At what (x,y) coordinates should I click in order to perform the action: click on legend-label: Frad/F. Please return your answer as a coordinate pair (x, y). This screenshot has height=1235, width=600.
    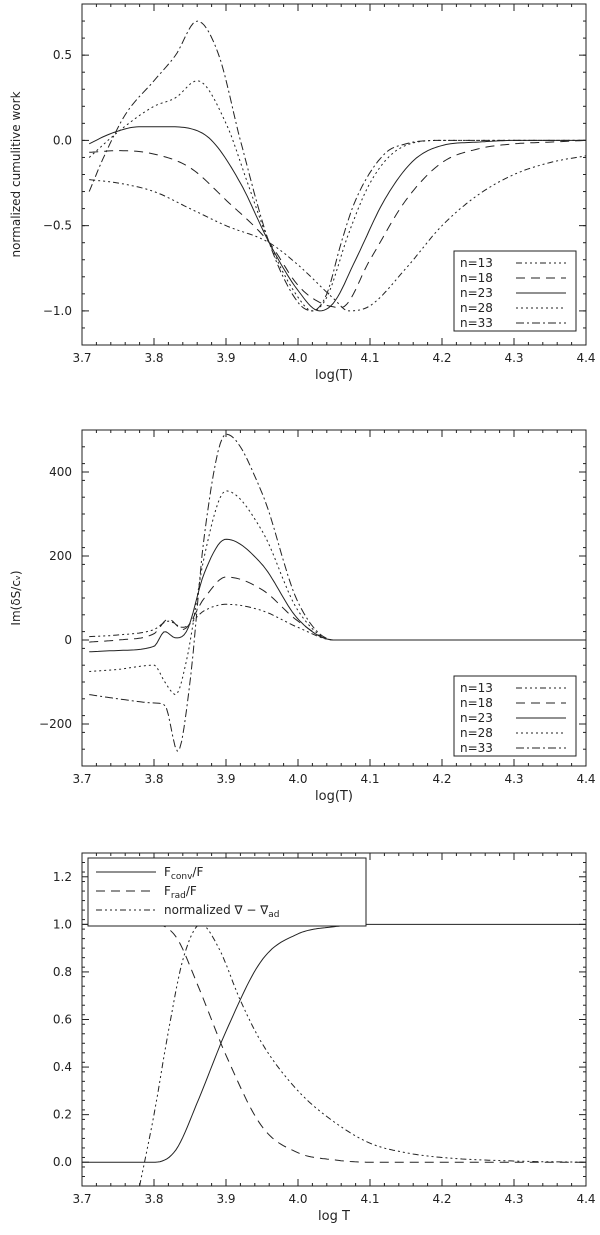
    Looking at the image, I should click on (180, 892).